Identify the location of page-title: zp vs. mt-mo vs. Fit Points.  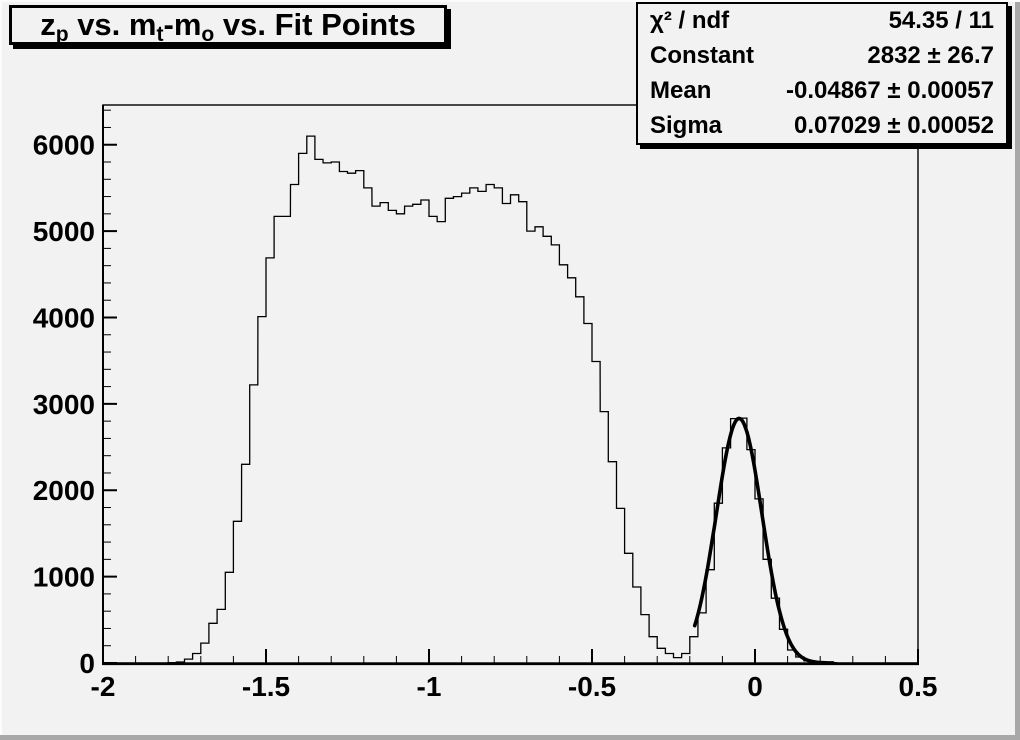
(228, 26).